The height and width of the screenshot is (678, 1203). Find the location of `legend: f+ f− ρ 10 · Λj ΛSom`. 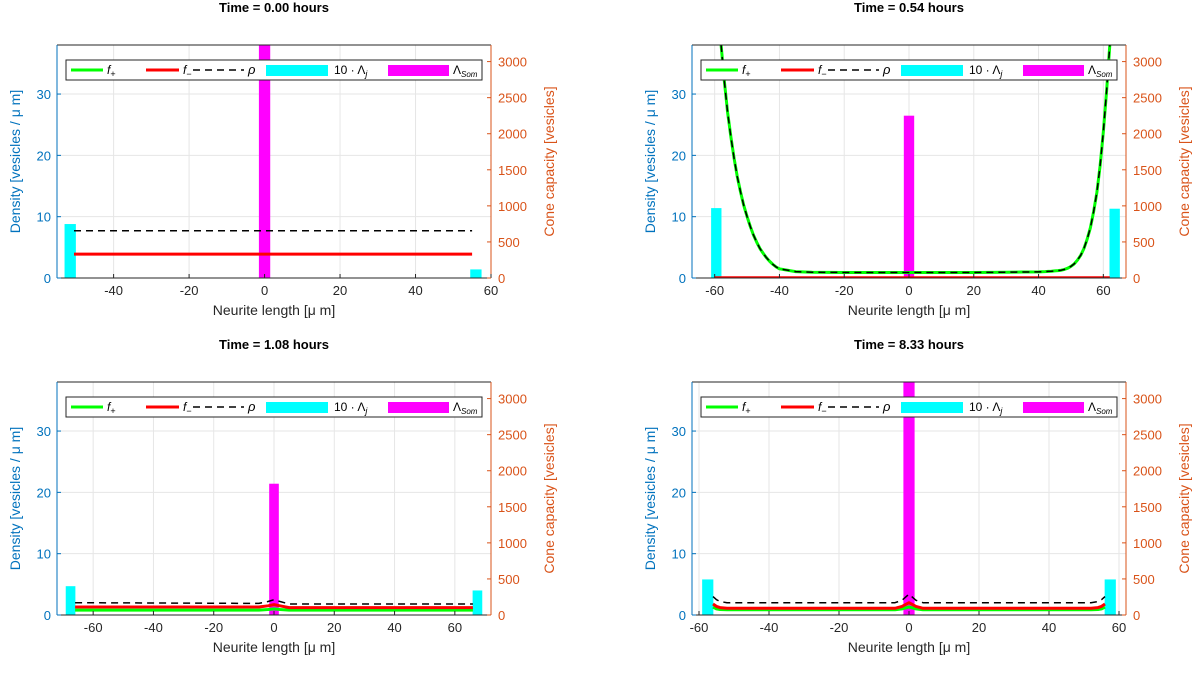

legend: f+ f− ρ 10 · Λj ΛSom is located at coordinates (909, 407).